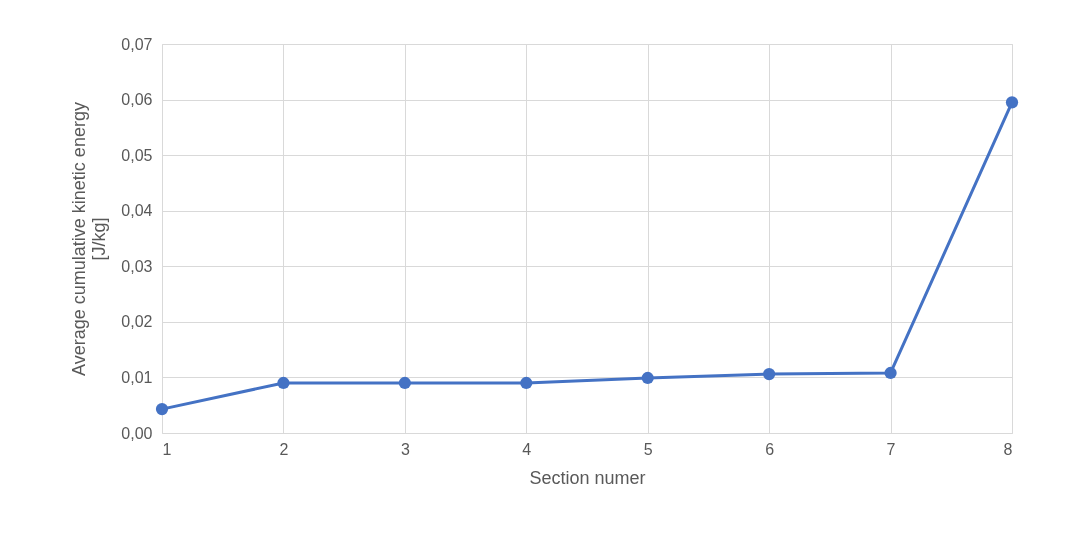 Image resolution: width=1081 pixels, height=545 pixels. I want to click on x-tick-label: 3, so click(405, 449).